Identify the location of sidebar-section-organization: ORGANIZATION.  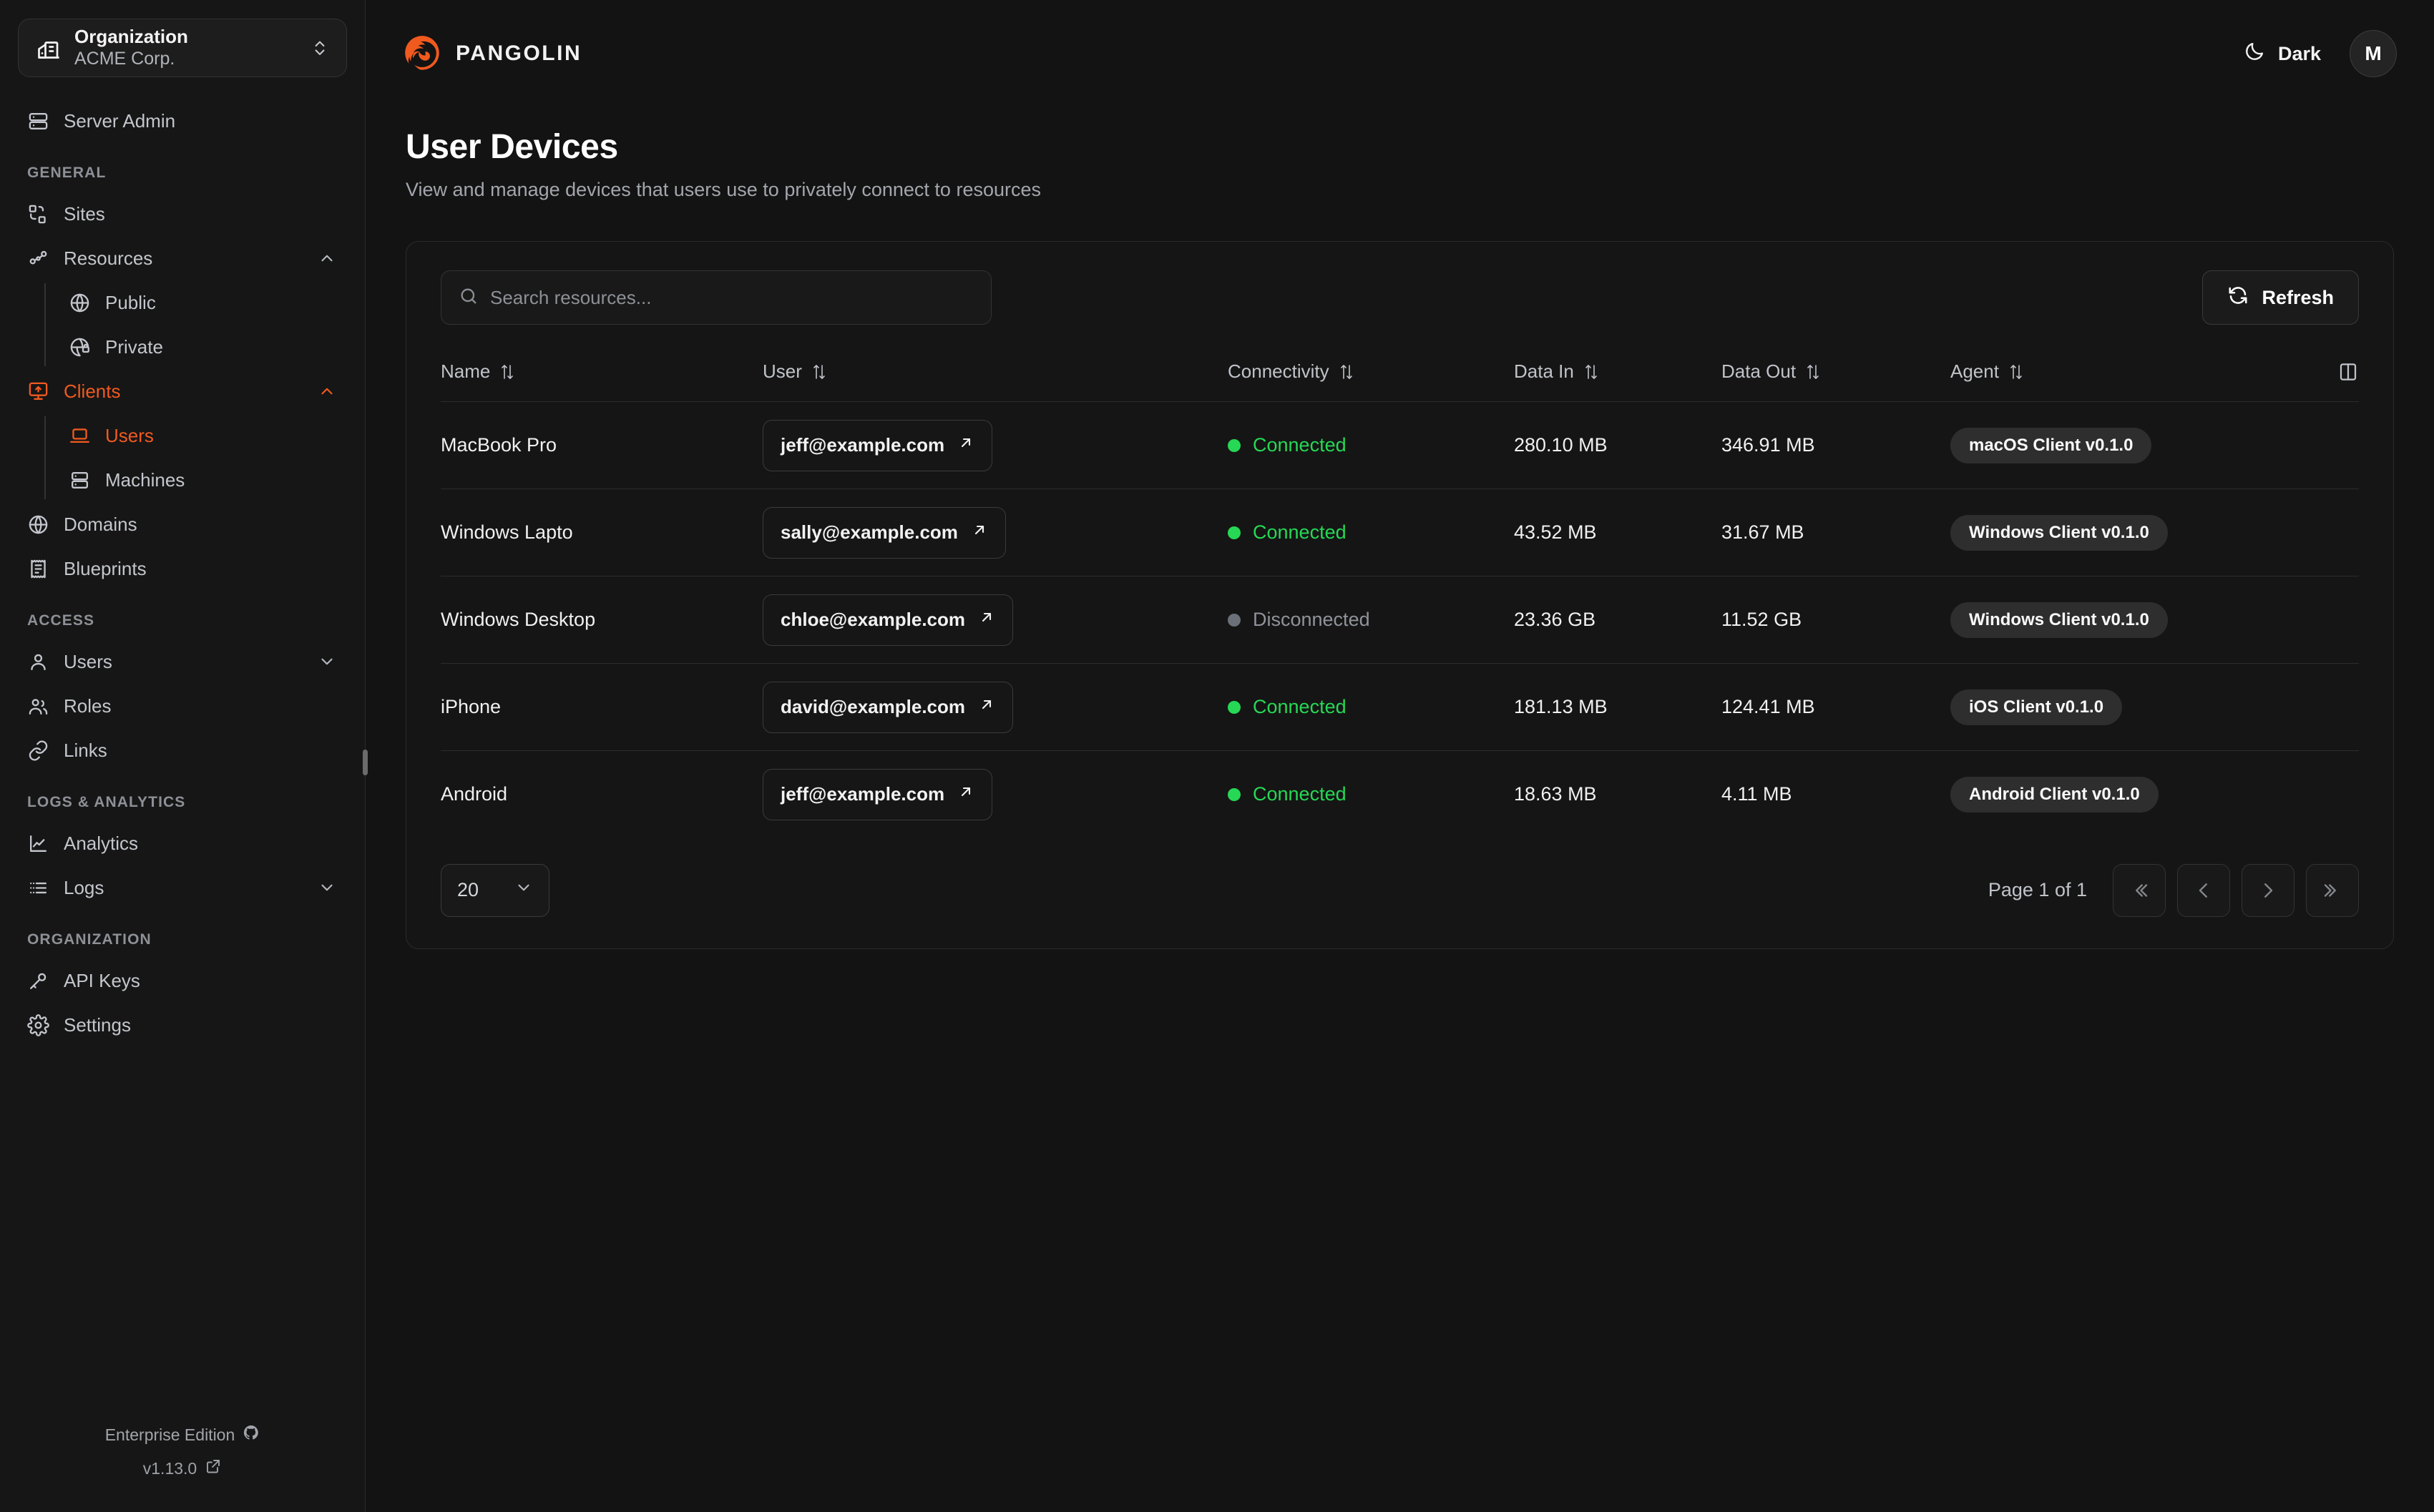
(89, 939).